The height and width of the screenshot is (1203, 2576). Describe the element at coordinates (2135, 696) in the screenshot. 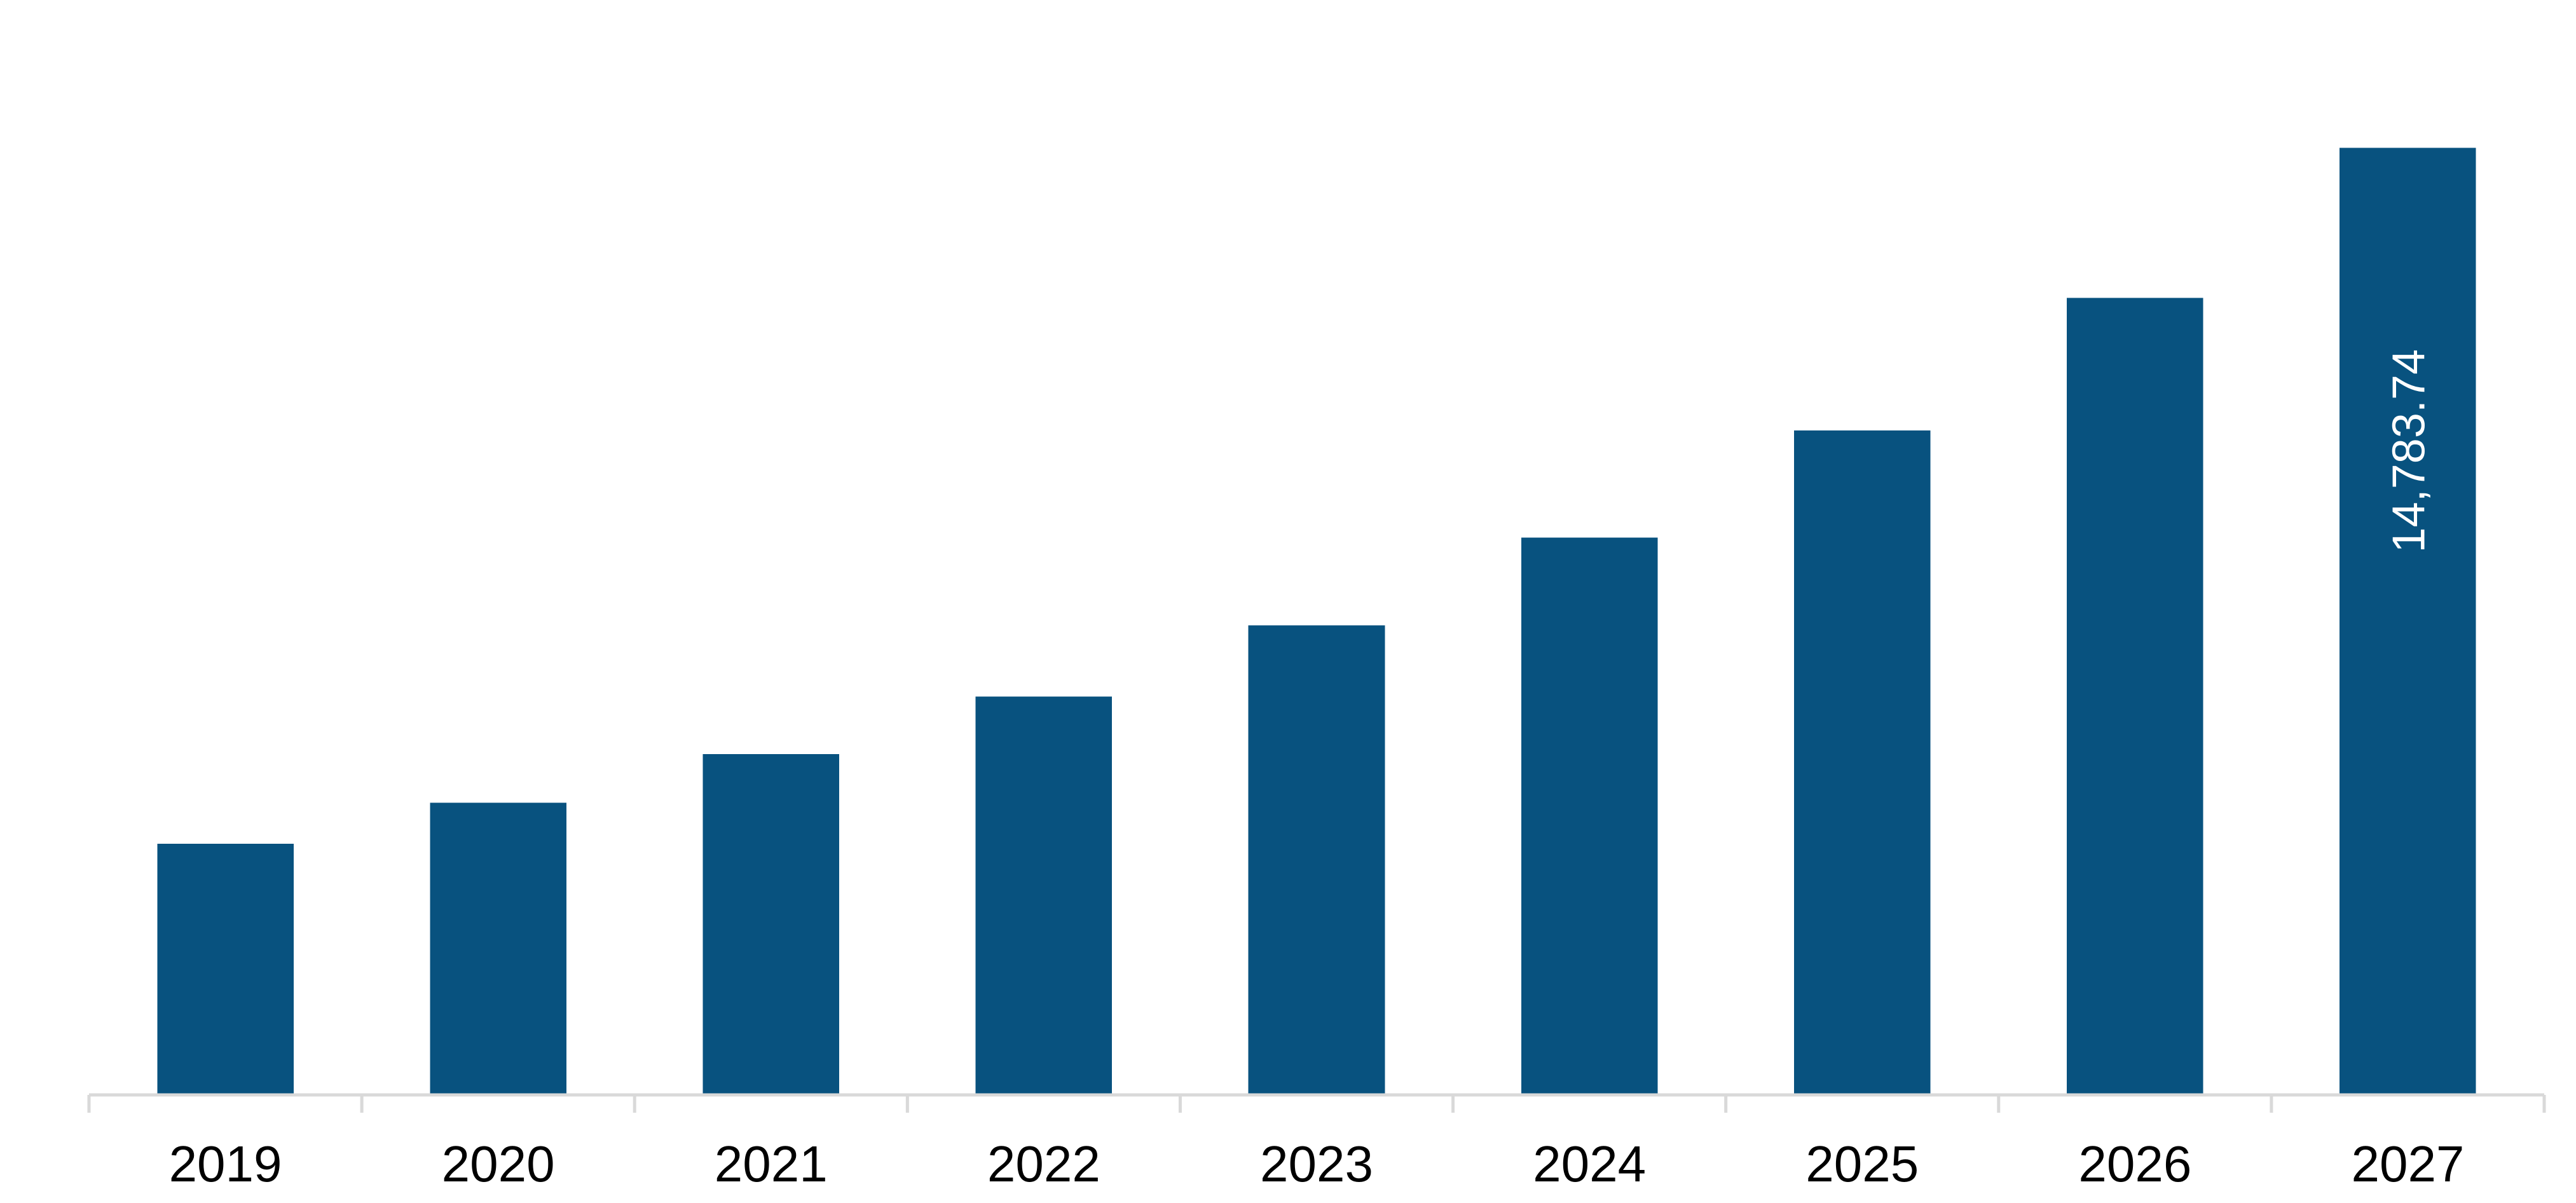

I see `bar-2026` at that location.